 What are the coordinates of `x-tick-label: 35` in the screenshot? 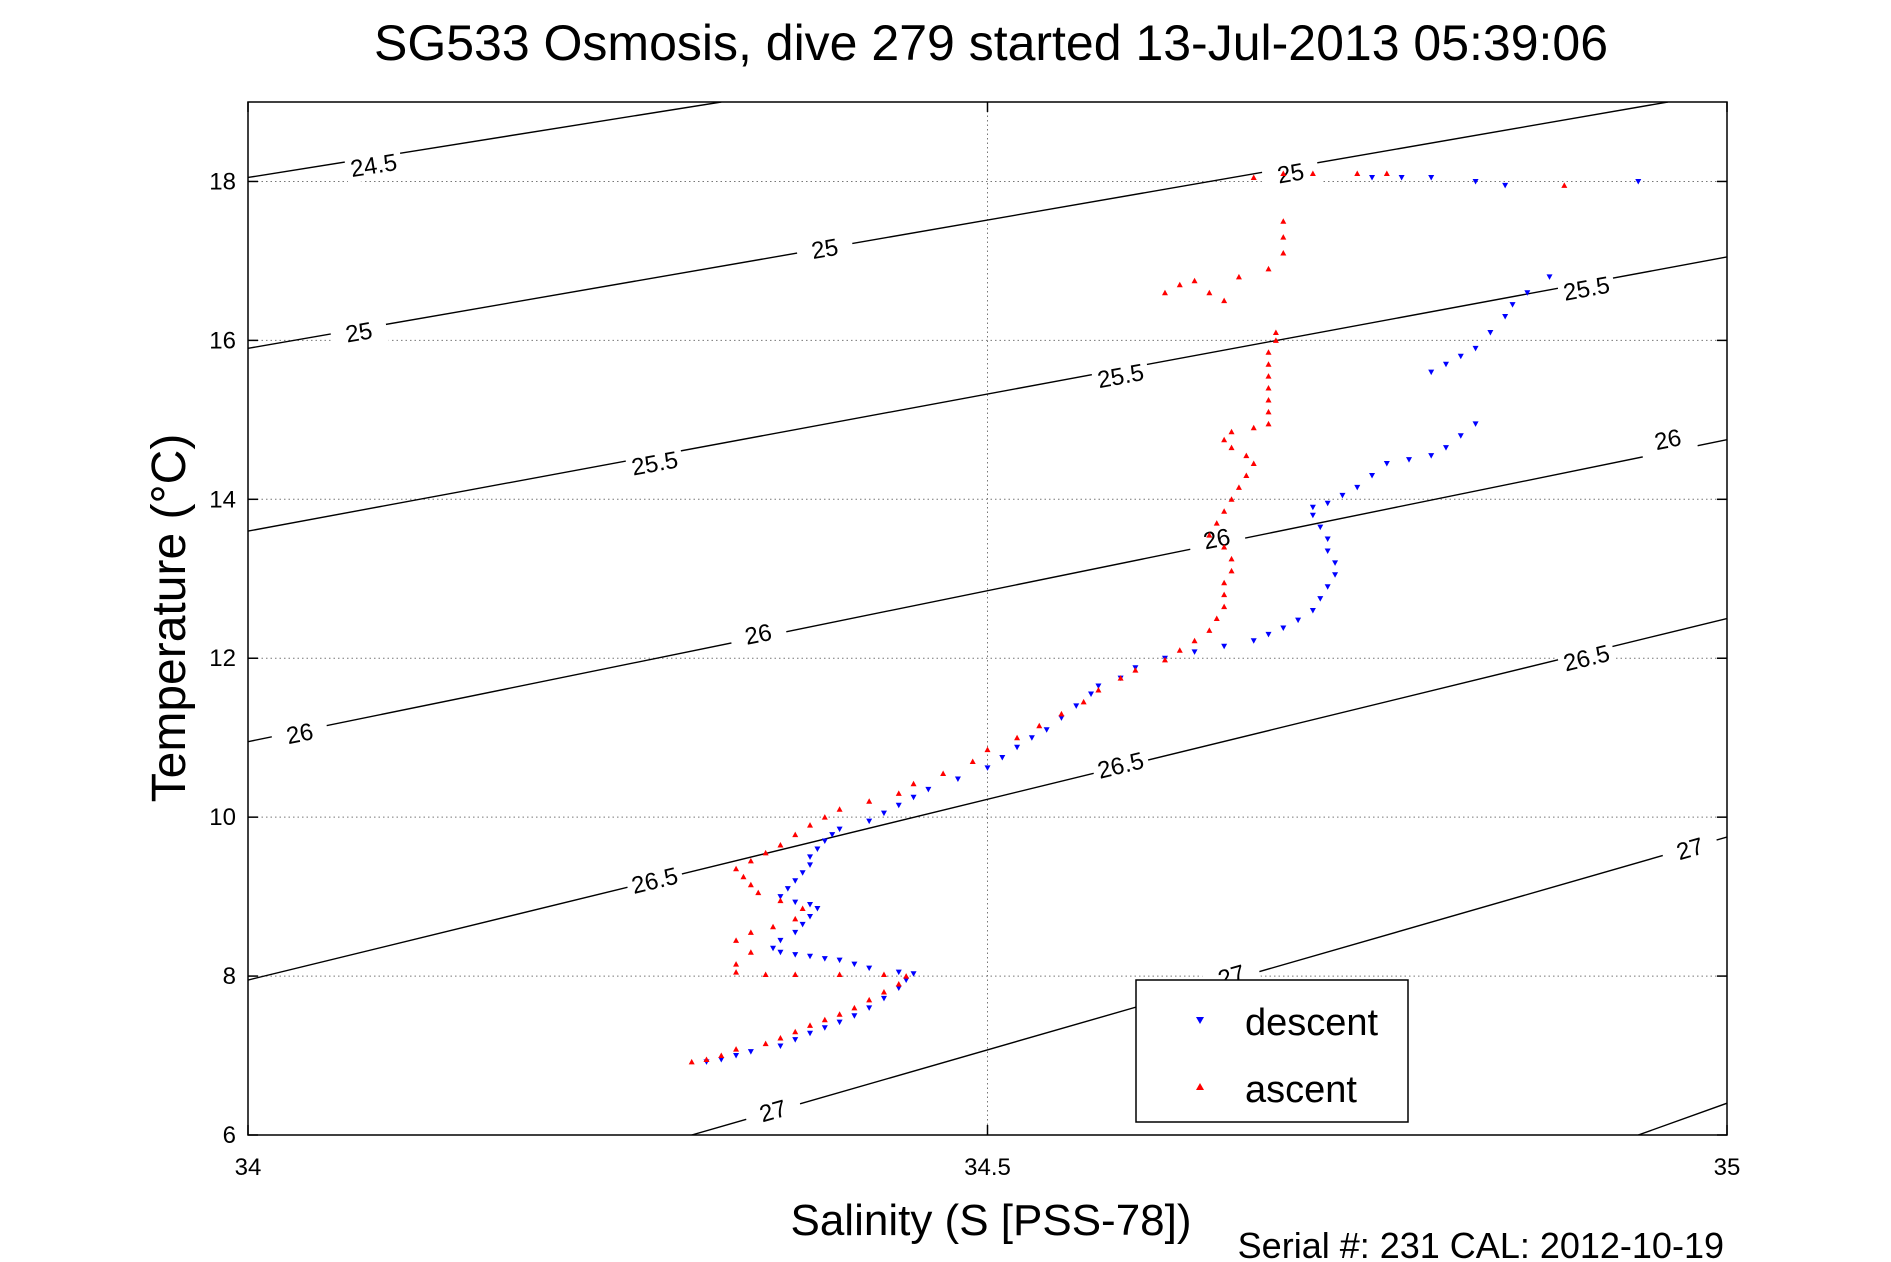 It's located at (1727, 1167).